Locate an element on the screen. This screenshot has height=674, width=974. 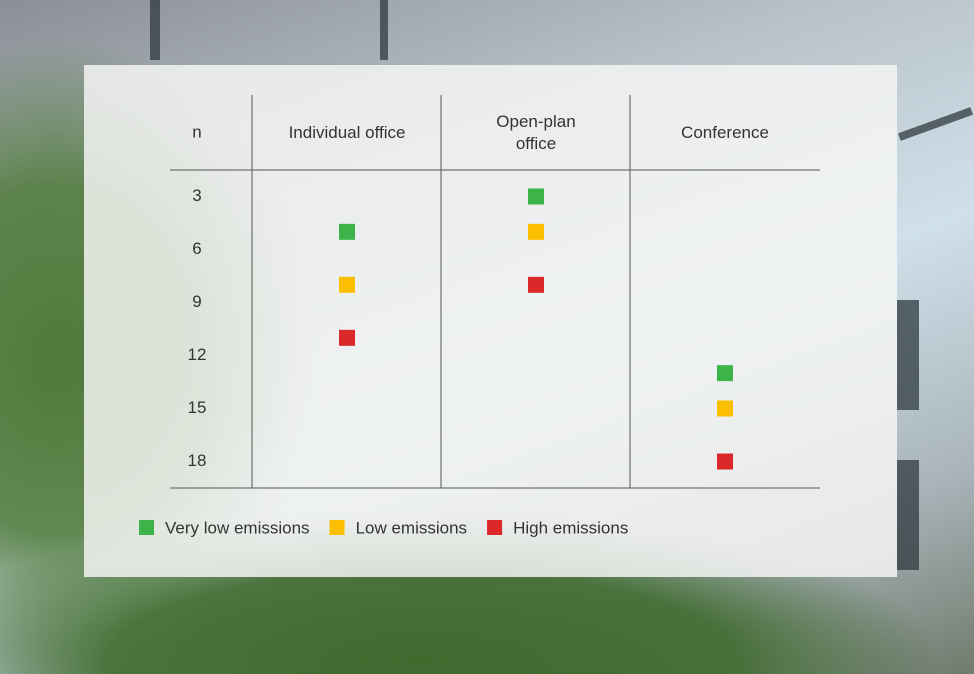
column-header: Open-plan office is located at coordinates (536, 132).